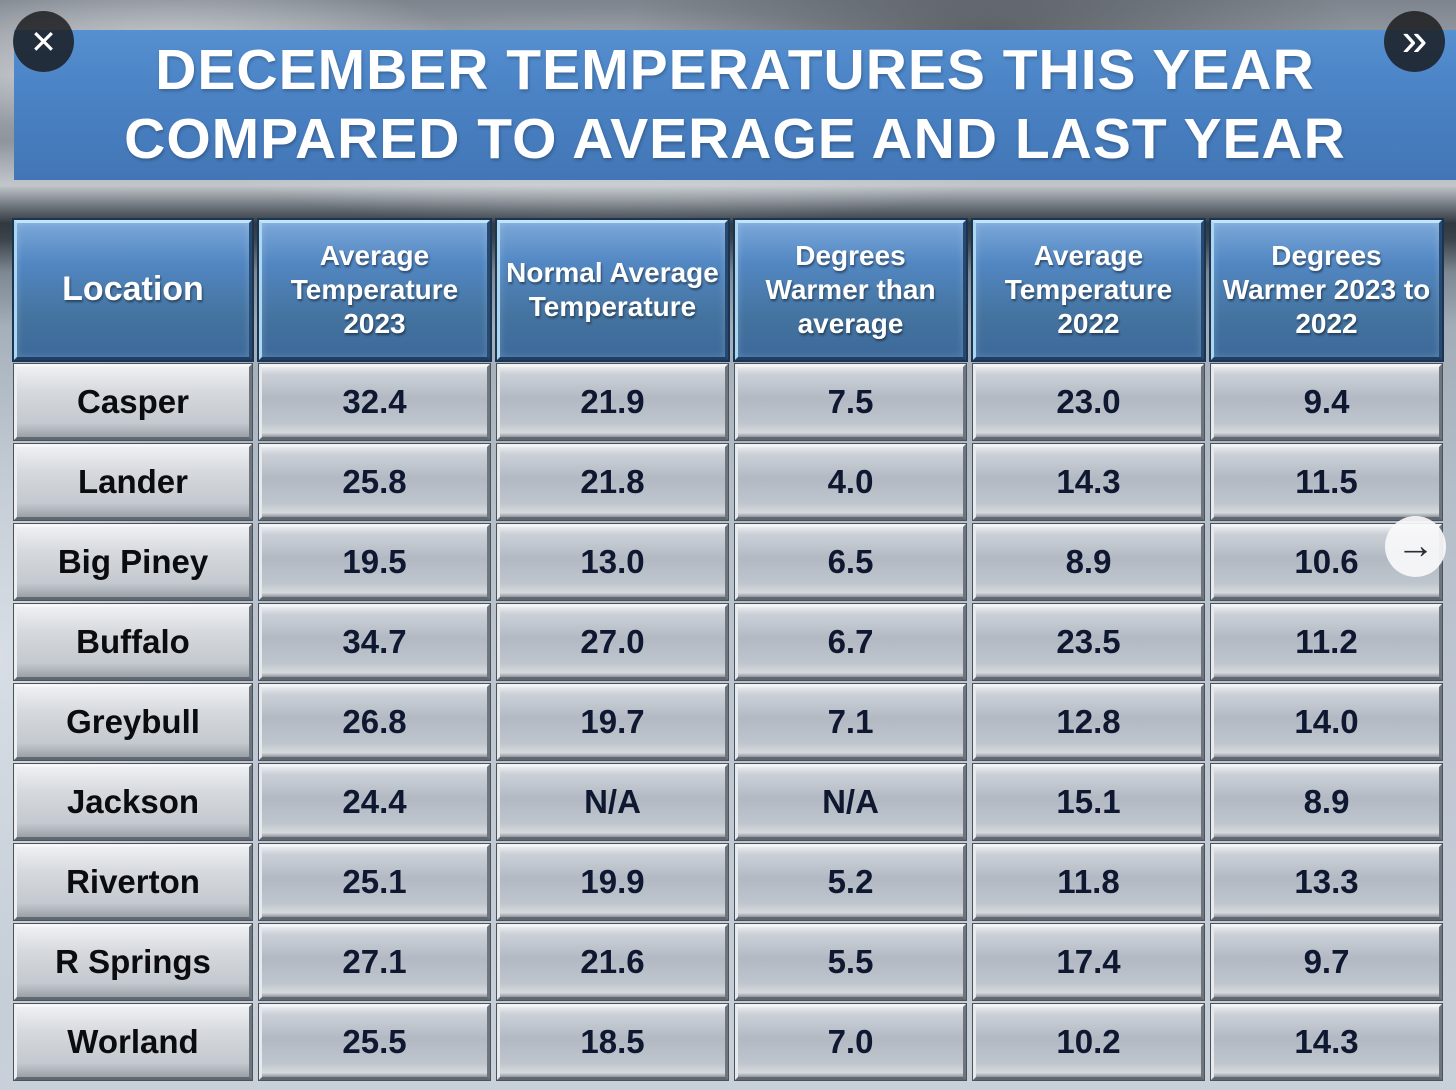 The height and width of the screenshot is (1090, 1456). What do you see at coordinates (374, 402) in the screenshot?
I see `value-cell: 32.4` at bounding box center [374, 402].